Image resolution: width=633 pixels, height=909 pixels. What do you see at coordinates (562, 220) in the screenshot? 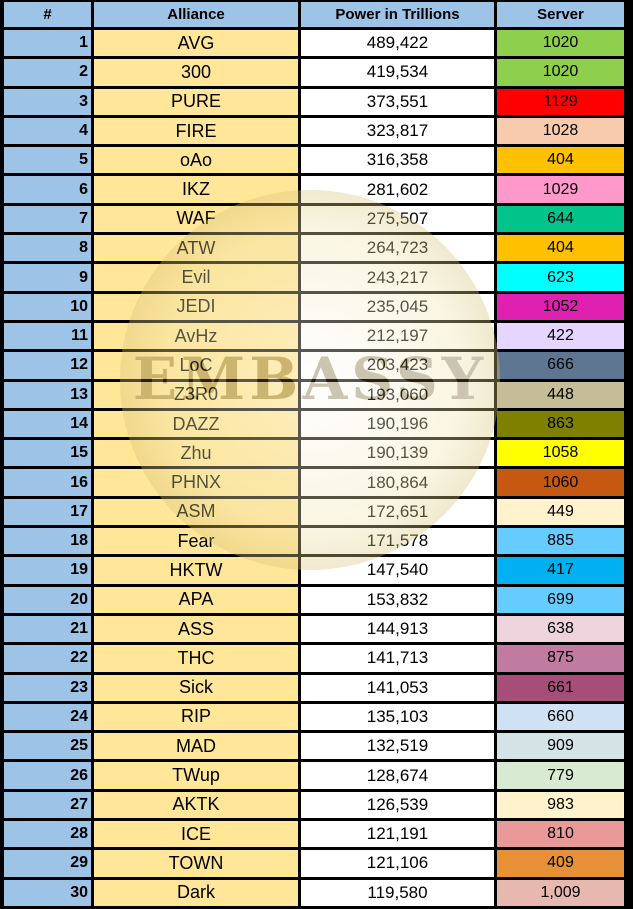
I see `server-cell: 644` at bounding box center [562, 220].